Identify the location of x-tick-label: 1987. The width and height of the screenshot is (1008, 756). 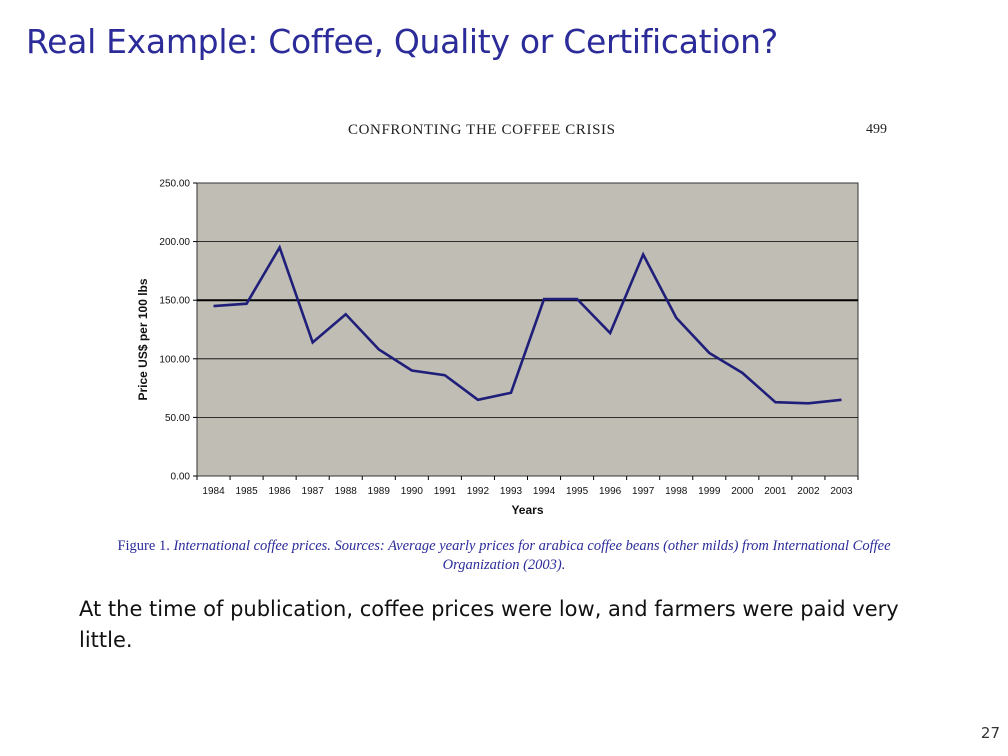
(313, 491).